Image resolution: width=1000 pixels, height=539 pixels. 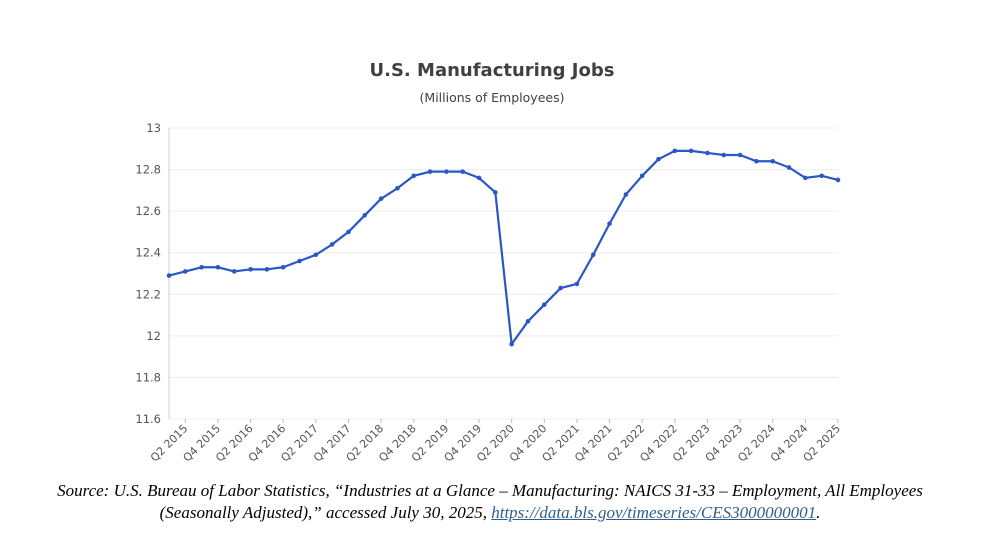 I want to click on y-tick-label: 12.4, so click(x=148, y=253).